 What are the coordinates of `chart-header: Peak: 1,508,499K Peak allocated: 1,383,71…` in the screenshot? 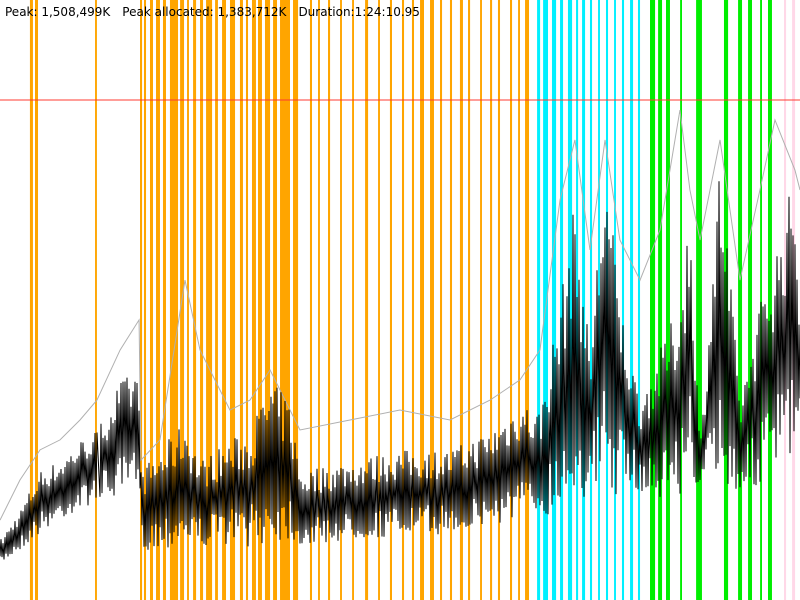 It's located at (218, 12).